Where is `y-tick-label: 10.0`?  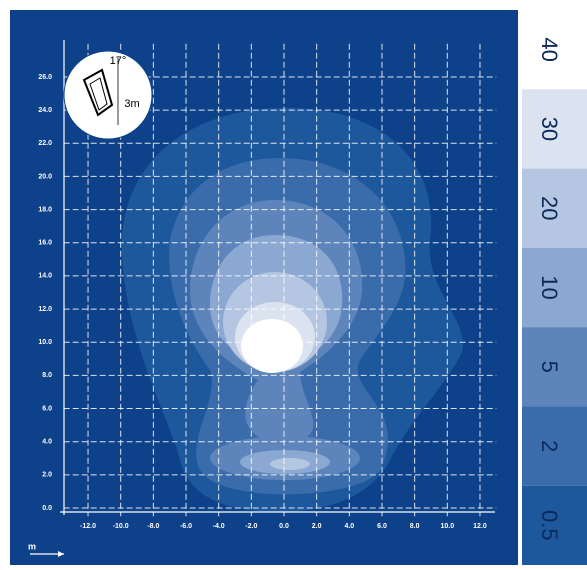
y-tick-label: 10.0 is located at coordinates (45, 342).